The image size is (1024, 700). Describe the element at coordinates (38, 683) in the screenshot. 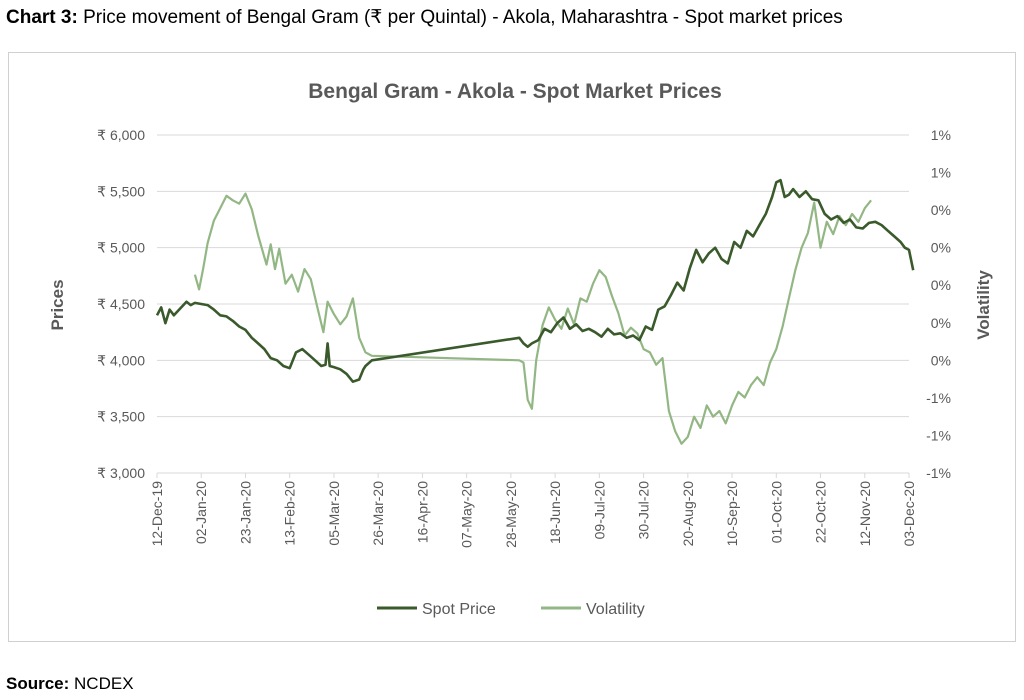

I see `source-prefix: Source:` at that location.